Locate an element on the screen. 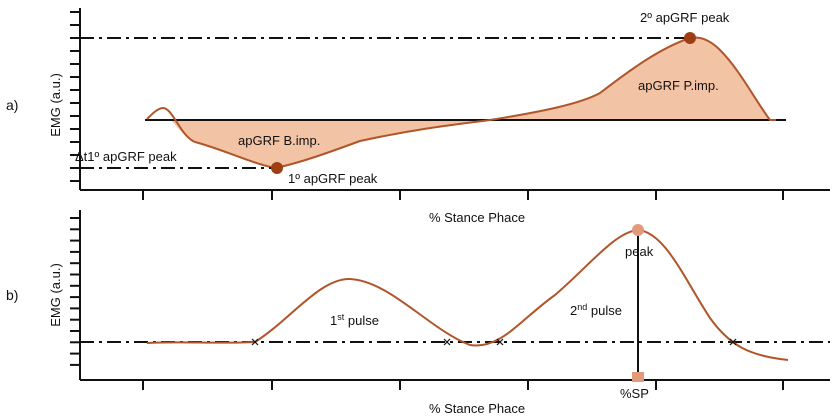 The height and width of the screenshot is (418, 835). peak1-label: 1º apGRF peak is located at coordinates (333, 178).